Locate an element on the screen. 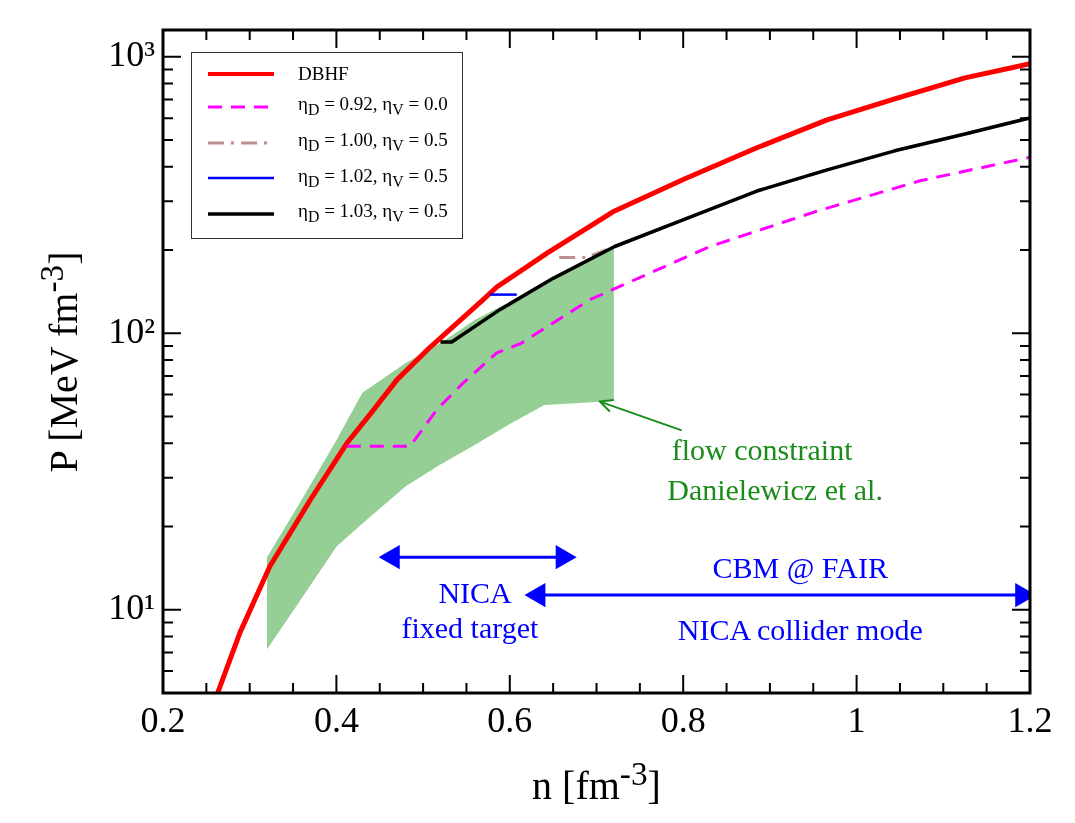  annotation: NICA collider mode is located at coordinates (800, 629).